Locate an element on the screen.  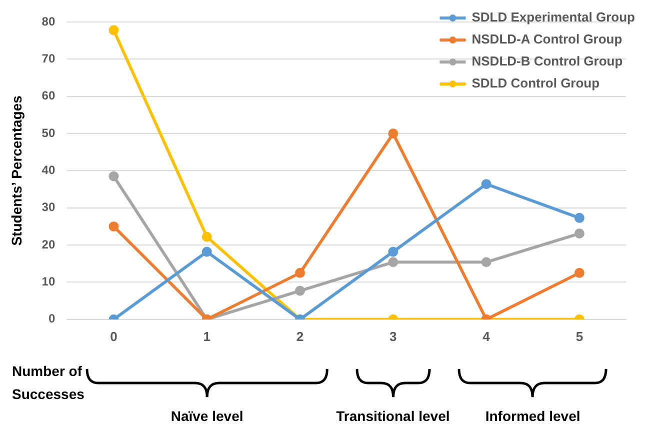
y-tick-label: 40 is located at coordinates (49, 170).